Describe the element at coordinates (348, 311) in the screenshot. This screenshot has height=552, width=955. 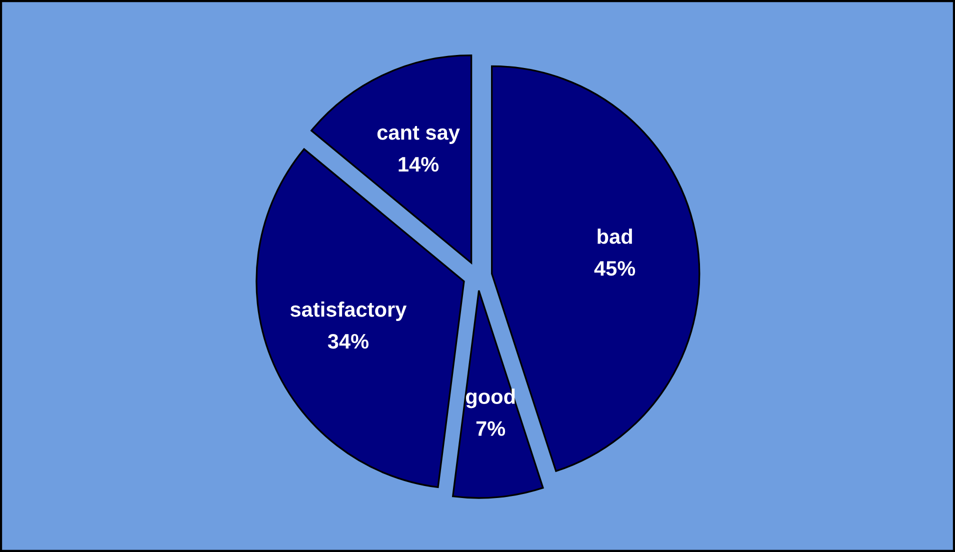
I see `slice-label: satisfactory` at that location.